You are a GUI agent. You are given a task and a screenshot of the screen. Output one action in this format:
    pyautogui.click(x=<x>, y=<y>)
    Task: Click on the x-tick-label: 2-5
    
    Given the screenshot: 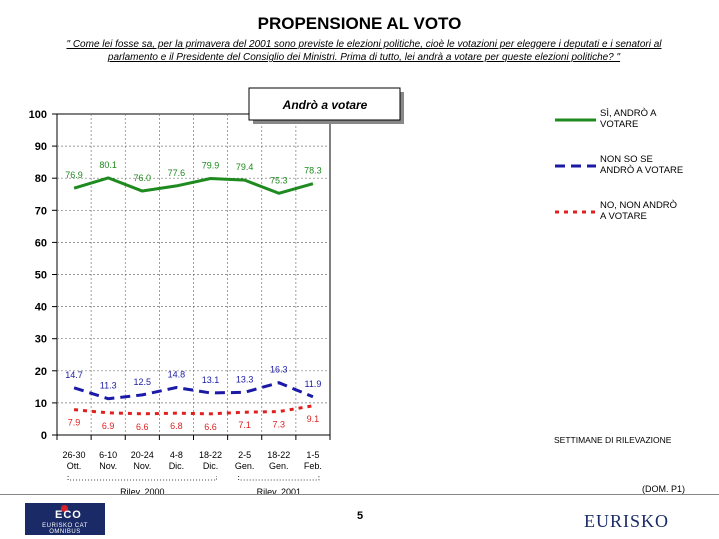 What is the action you would take?
    pyautogui.click(x=244, y=455)
    